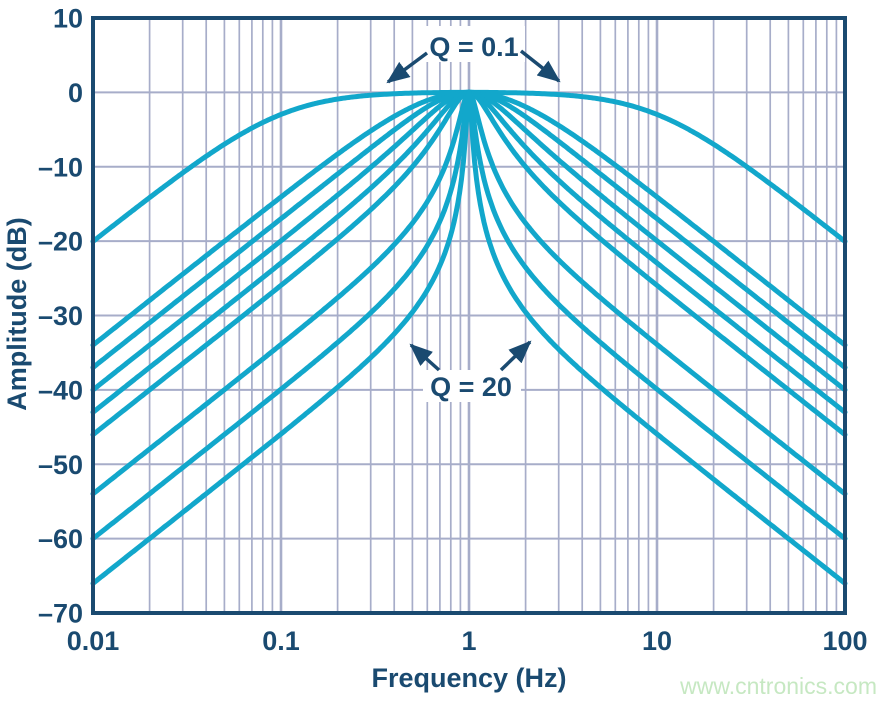  I want to click on y-tick-label: –20, so click(60, 242).